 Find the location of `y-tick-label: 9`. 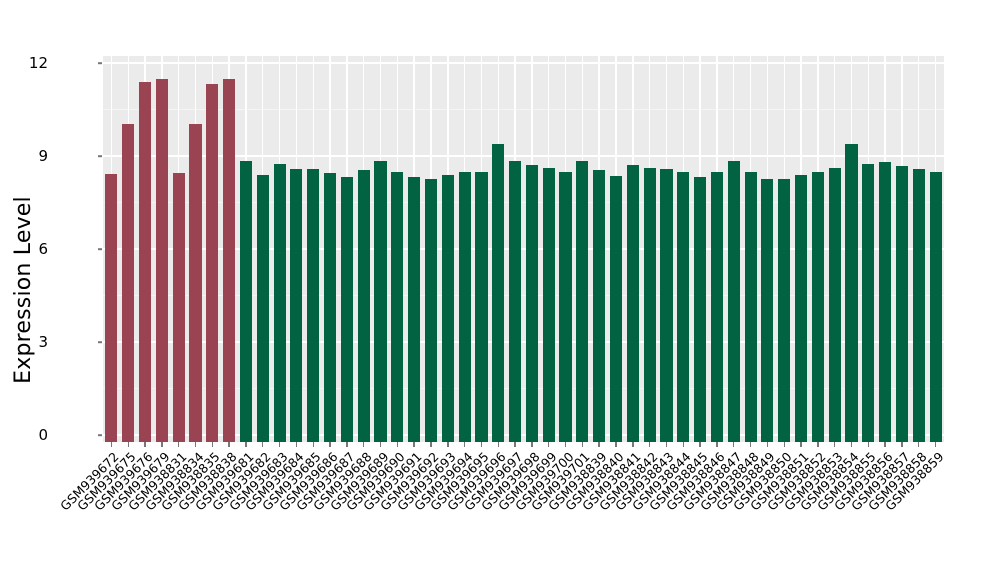

y-tick-label: 9 is located at coordinates (43, 156).